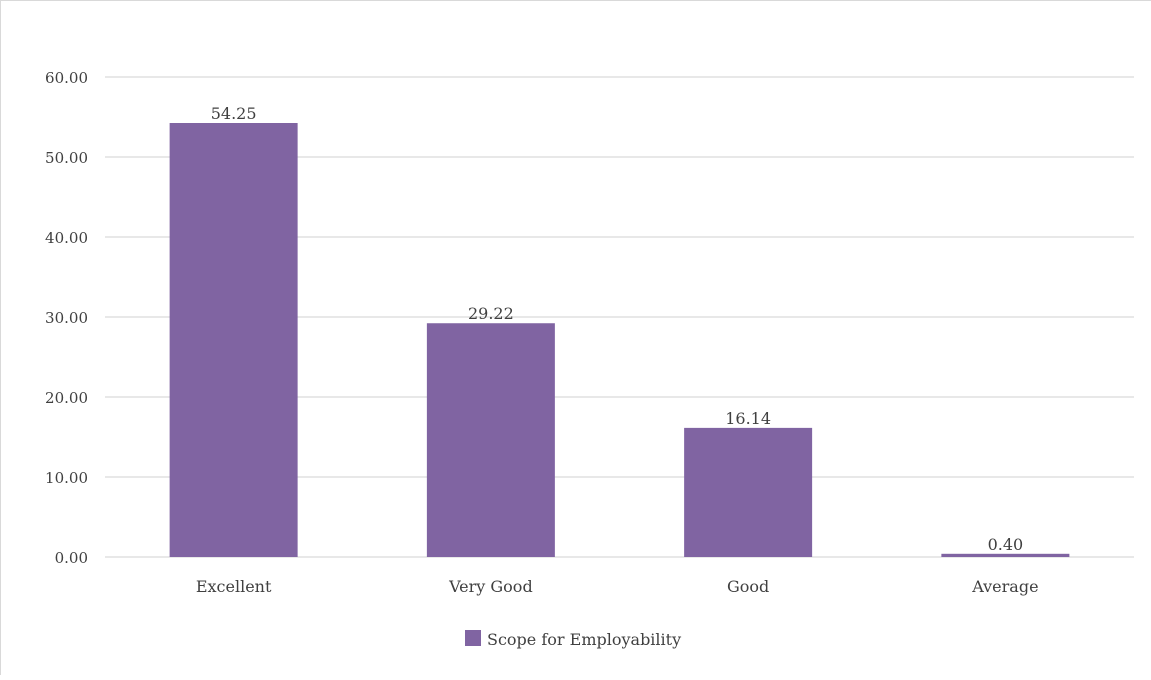 Image resolution: width=1151 pixels, height=680 pixels. Describe the element at coordinates (491, 313) in the screenshot. I see `data-label: 29.22` at that location.